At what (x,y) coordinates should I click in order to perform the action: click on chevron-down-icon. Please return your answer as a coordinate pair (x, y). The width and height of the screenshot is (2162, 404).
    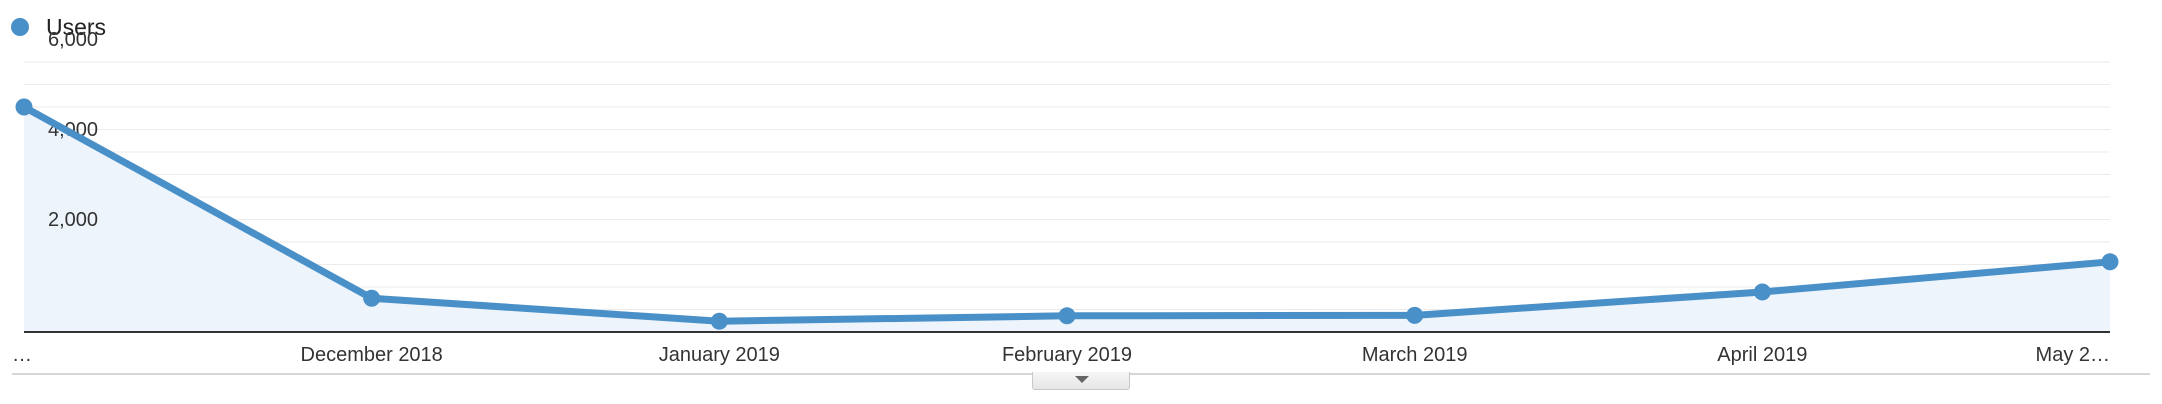
    Looking at the image, I should click on (1082, 379).